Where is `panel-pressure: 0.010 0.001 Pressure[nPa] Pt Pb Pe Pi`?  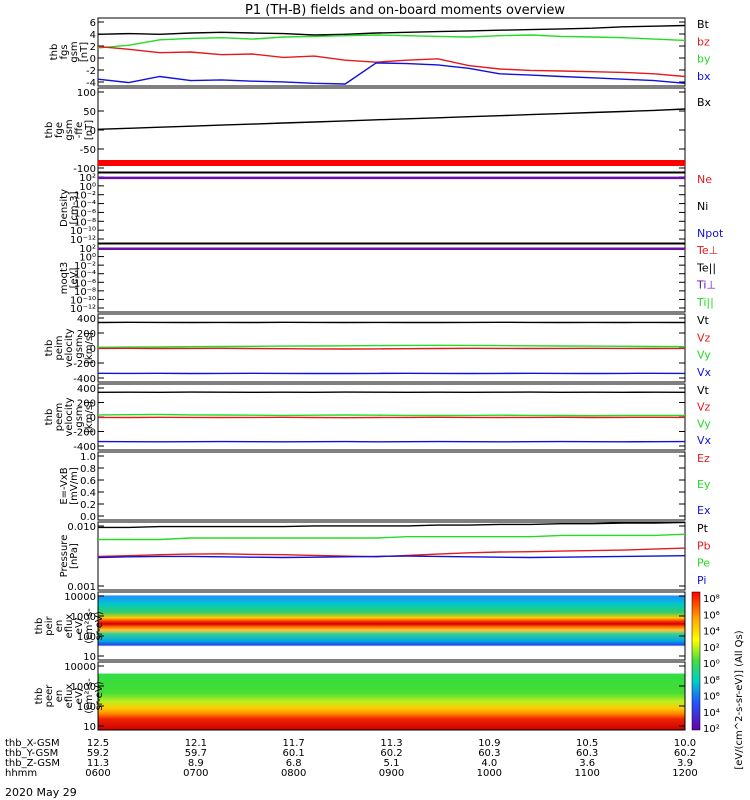 panel-pressure: 0.010 0.001 Pressure[nPa] Pt Pb Pe Pi is located at coordinates (385, 557).